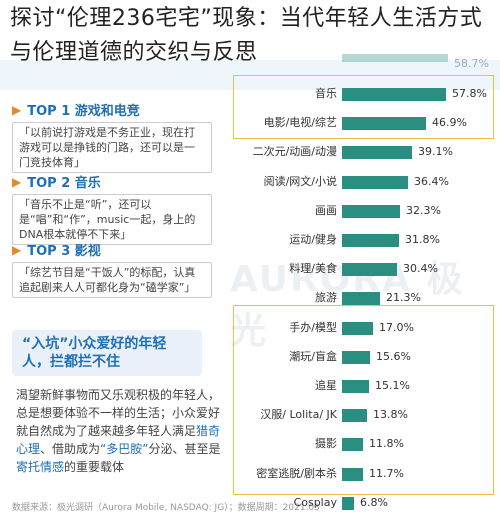  What do you see at coordinates (326, 210) in the screenshot?
I see `bar-category-label: 画画` at bounding box center [326, 210].